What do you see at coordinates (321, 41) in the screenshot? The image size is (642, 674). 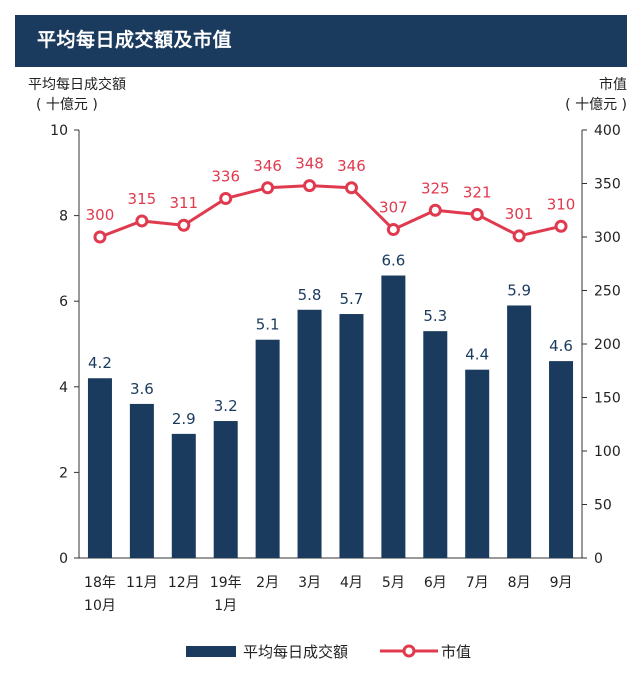 I see `chart-header: 平均每日成交額及市值` at bounding box center [321, 41].